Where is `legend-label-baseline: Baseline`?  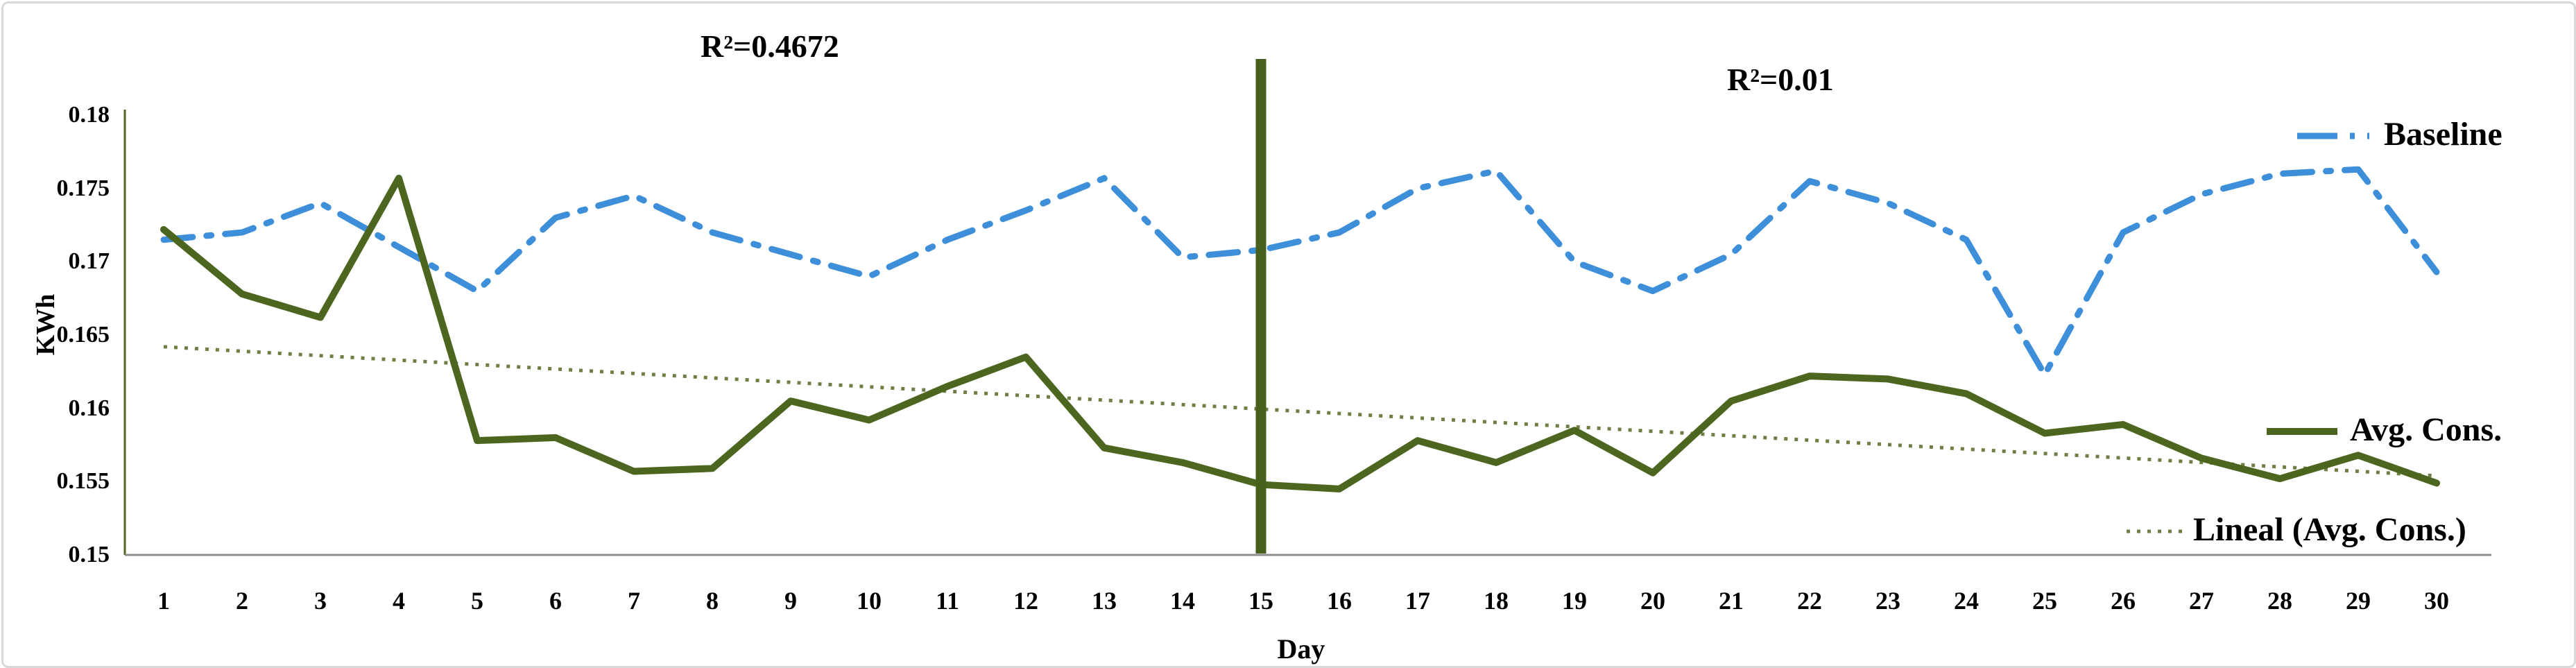
legend-label-baseline: Baseline is located at coordinates (2443, 134).